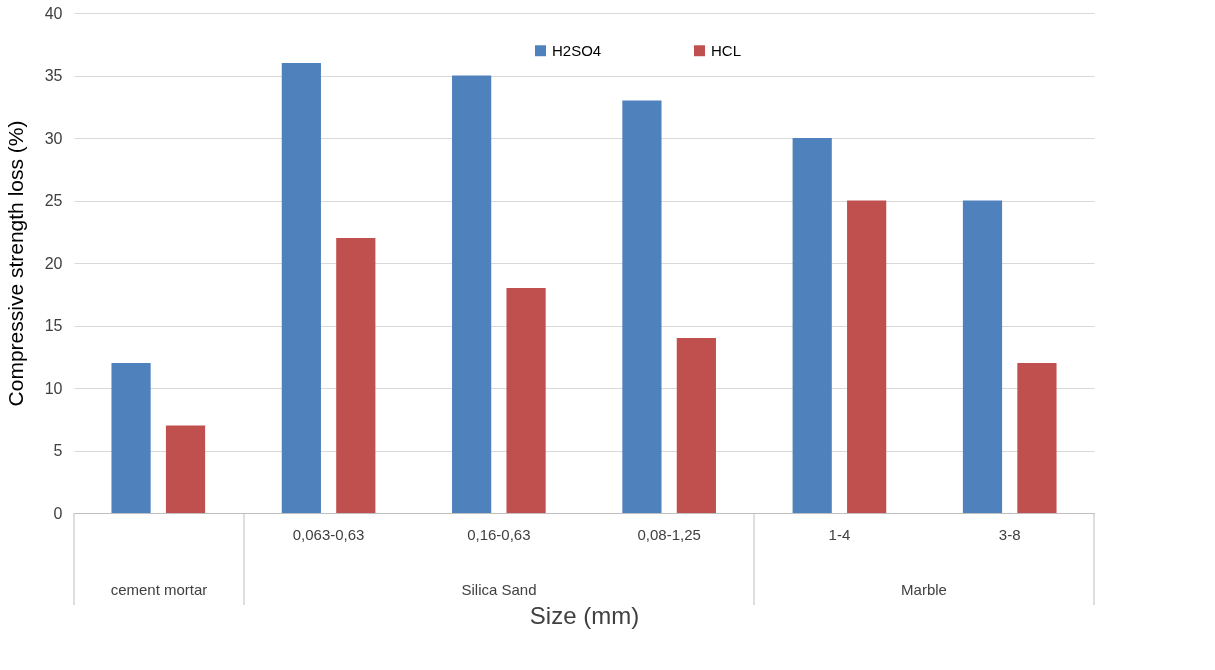  What do you see at coordinates (577, 50) in the screenshot?
I see `legend-label: H2SO4` at bounding box center [577, 50].